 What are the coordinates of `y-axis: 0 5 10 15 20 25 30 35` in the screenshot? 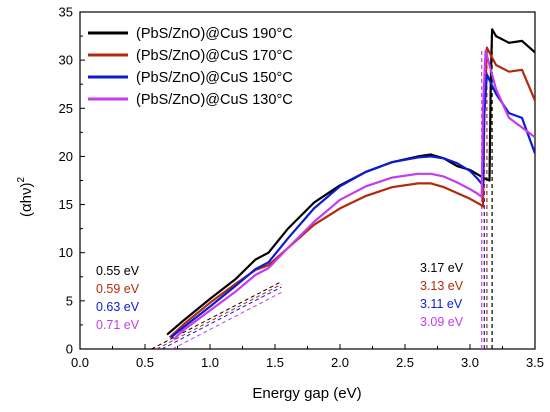 It's located at (72, 181).